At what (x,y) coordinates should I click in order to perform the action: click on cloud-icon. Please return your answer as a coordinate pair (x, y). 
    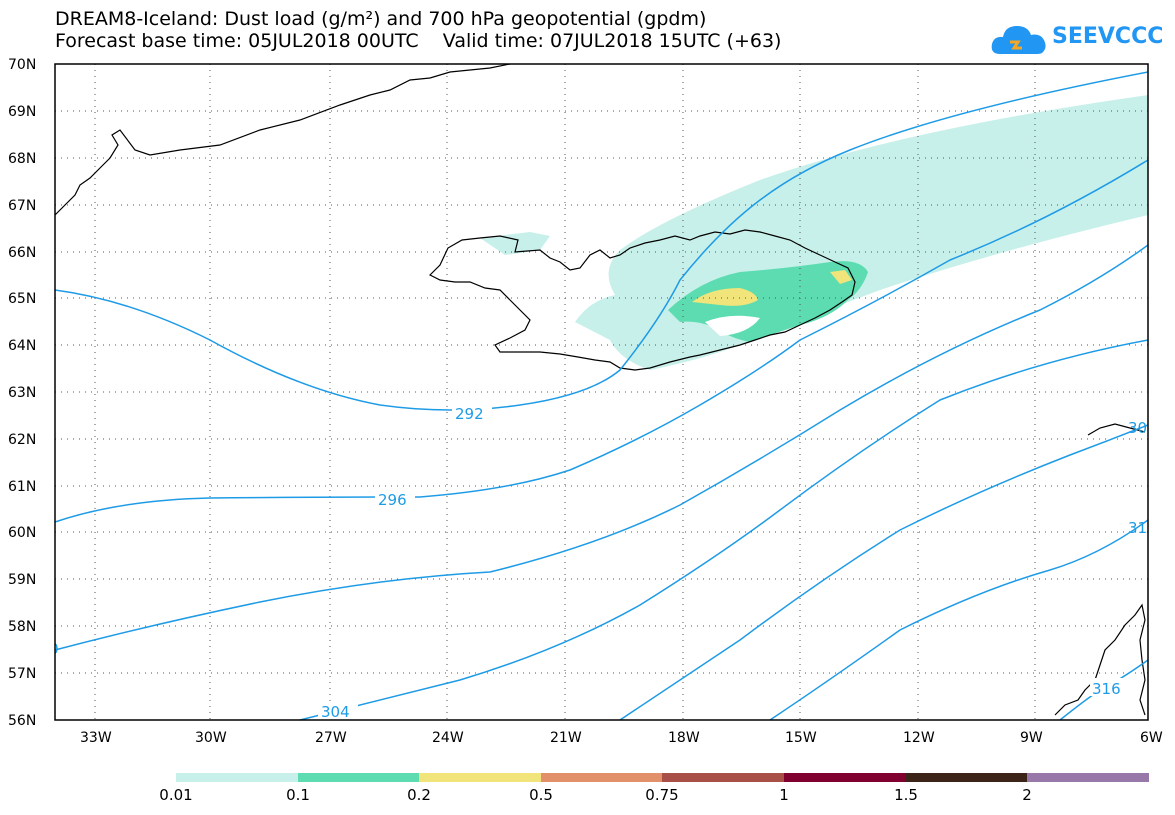
    Looking at the image, I should click on (1018, 40).